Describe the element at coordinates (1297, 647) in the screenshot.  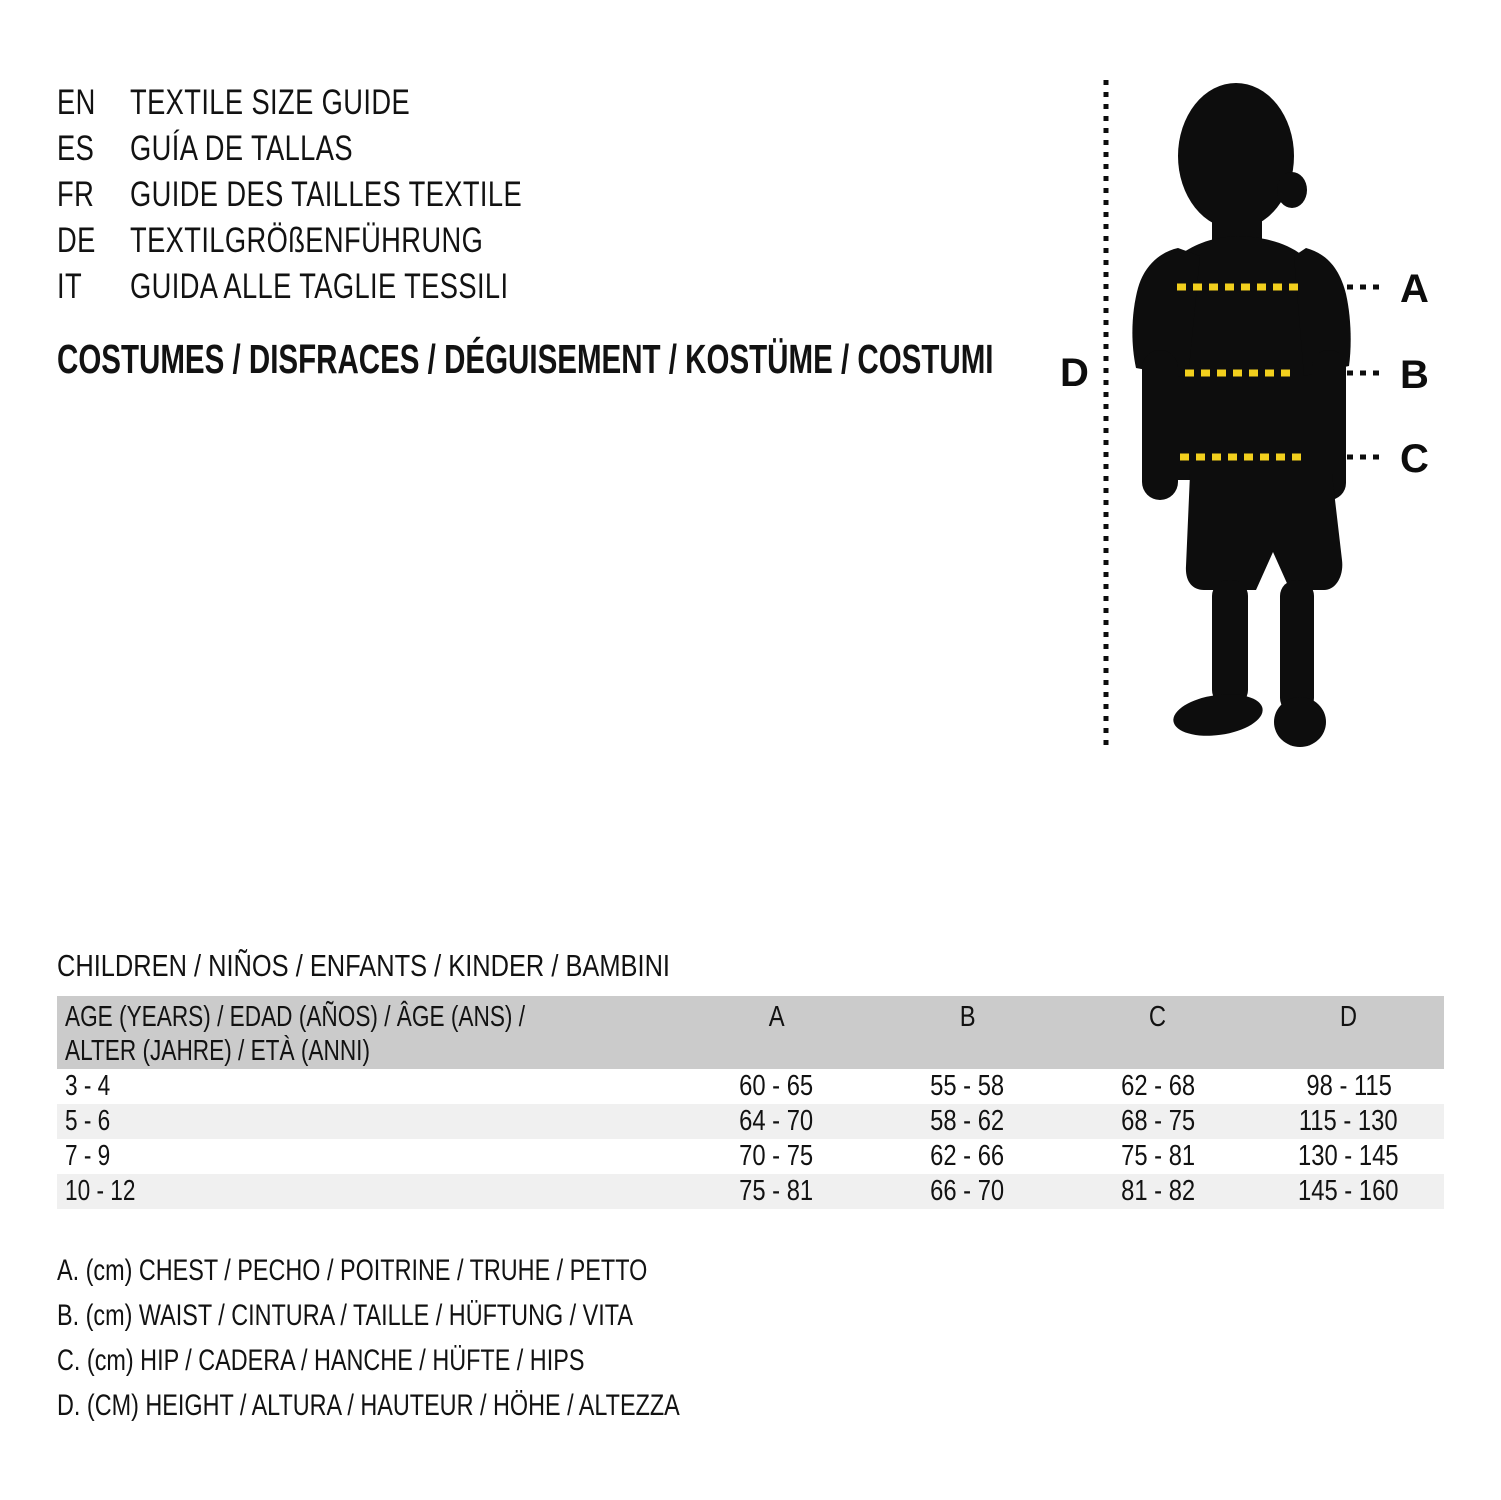
I see `right-leg-shape` at that location.